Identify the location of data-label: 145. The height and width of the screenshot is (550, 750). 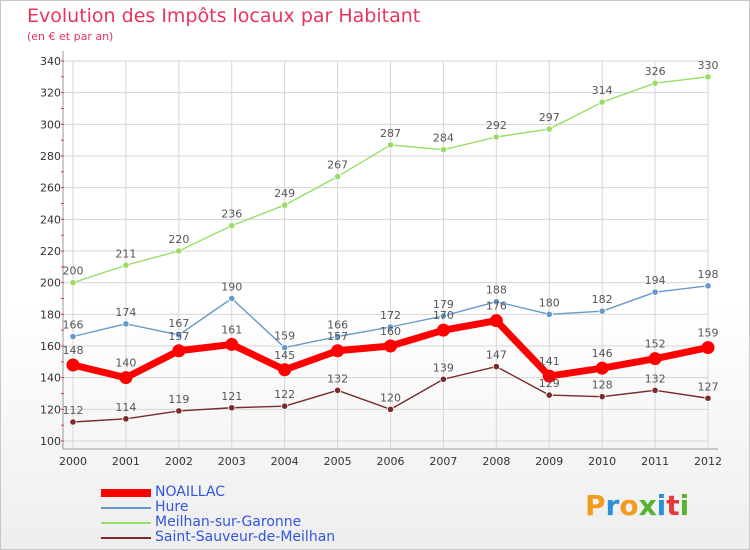
(284, 355).